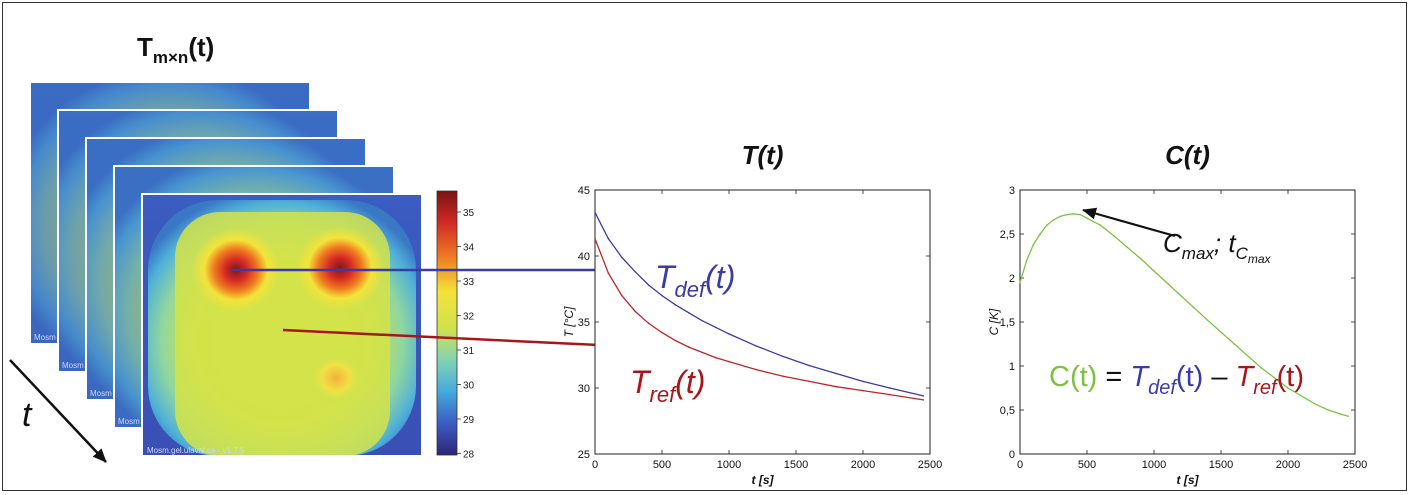 The width and height of the screenshot is (1411, 495). I want to click on label-cmax-csub: max, so click(1198, 253).